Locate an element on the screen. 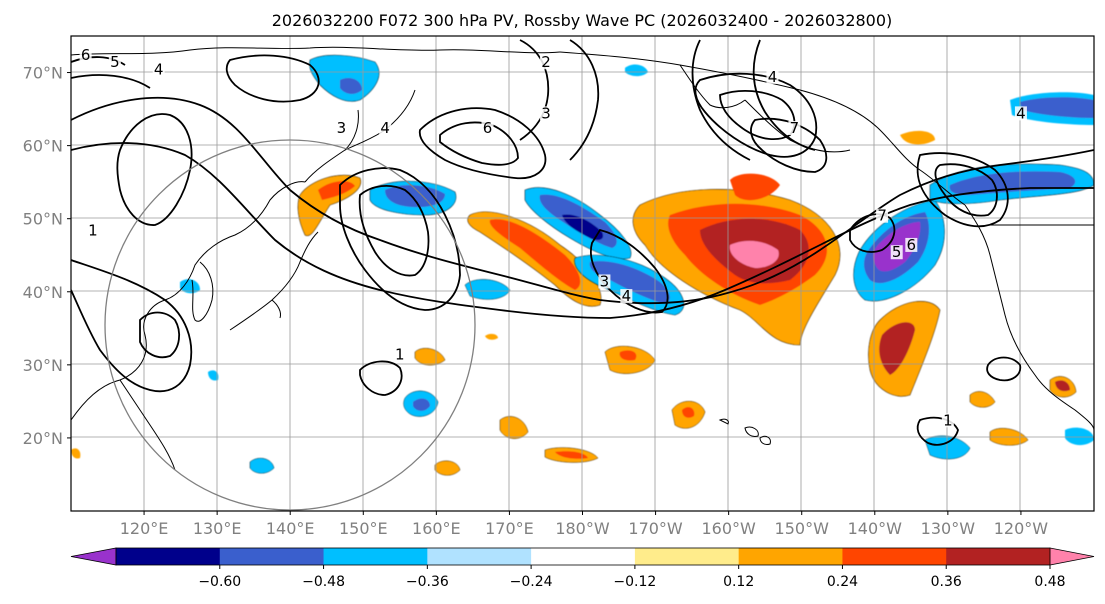 The image size is (1105, 604). colorbar-outline is located at coordinates (583, 556).